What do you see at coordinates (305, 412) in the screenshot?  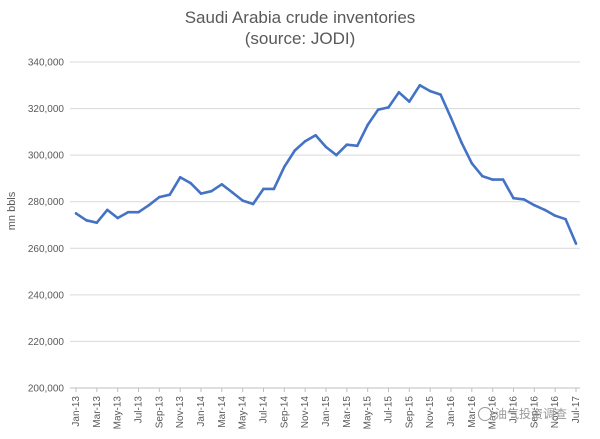 I see `x-tick-label: Nov-14` at bounding box center [305, 412].